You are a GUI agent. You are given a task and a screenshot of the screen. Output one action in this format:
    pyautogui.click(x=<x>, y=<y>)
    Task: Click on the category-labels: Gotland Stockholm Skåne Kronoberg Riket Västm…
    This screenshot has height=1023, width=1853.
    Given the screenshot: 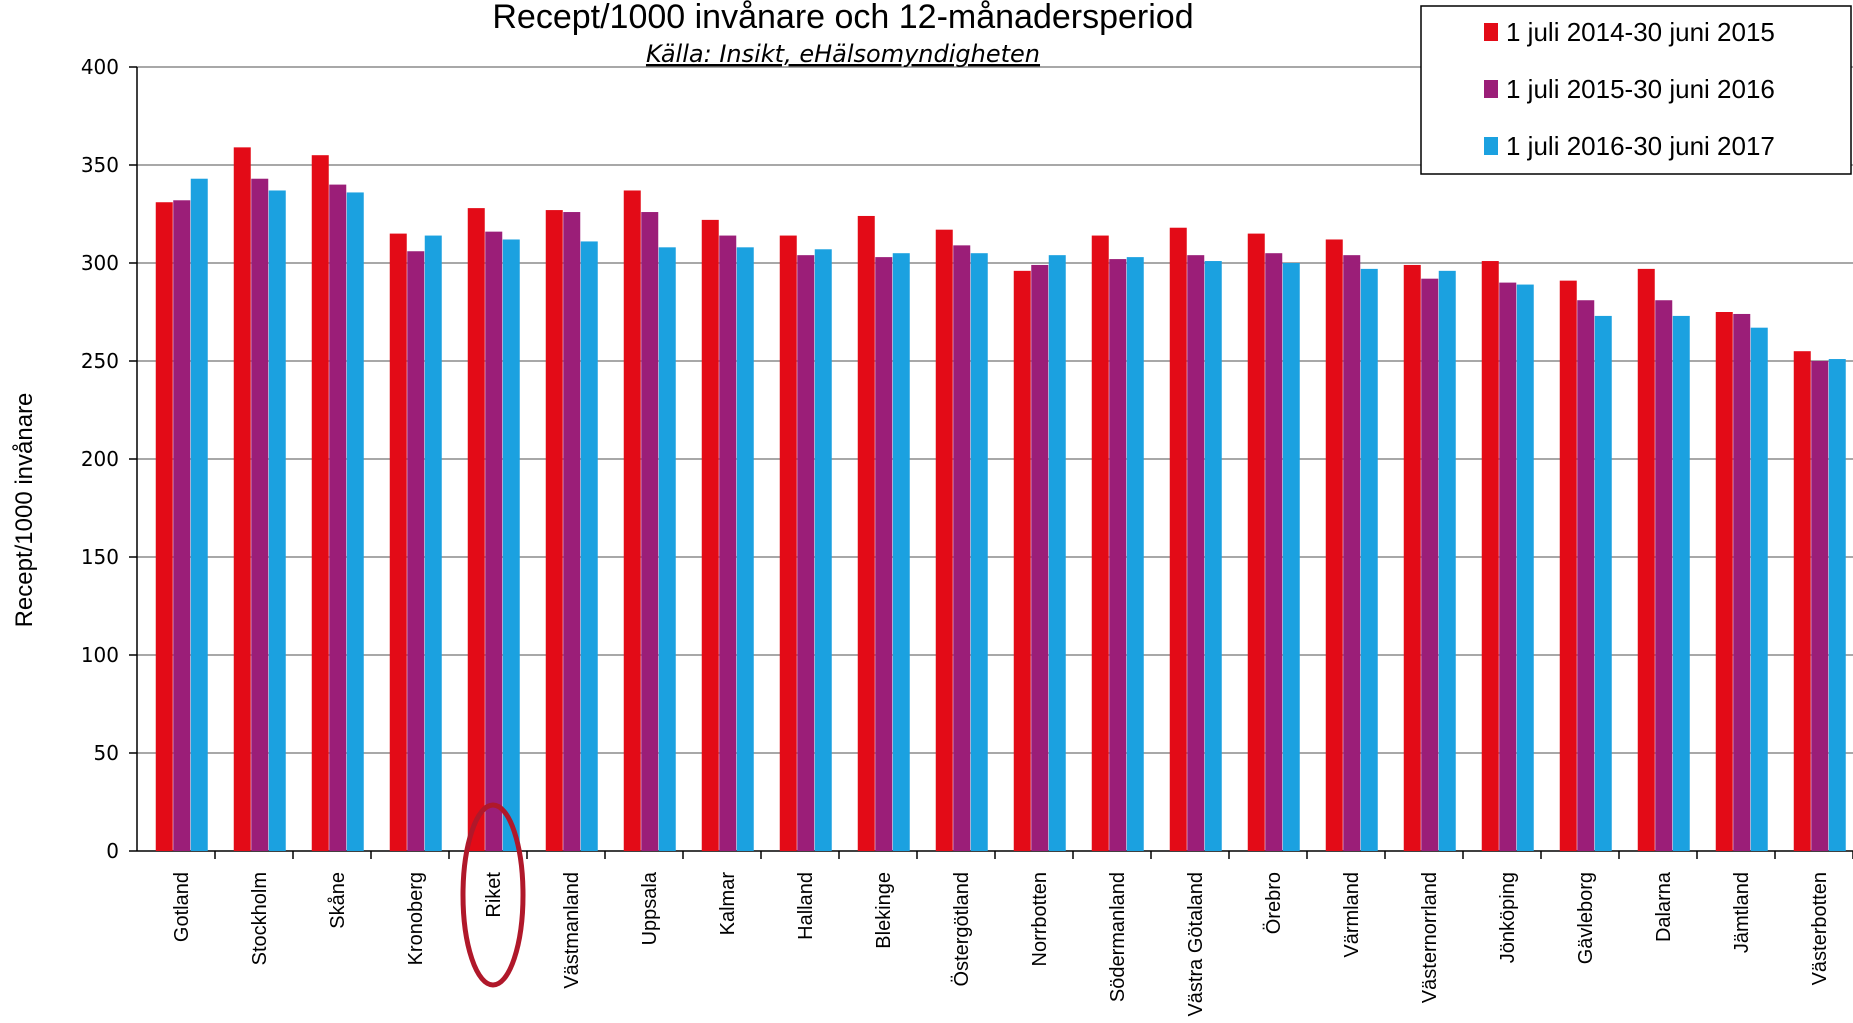 What is the action you would take?
    pyautogui.click(x=1012, y=934)
    